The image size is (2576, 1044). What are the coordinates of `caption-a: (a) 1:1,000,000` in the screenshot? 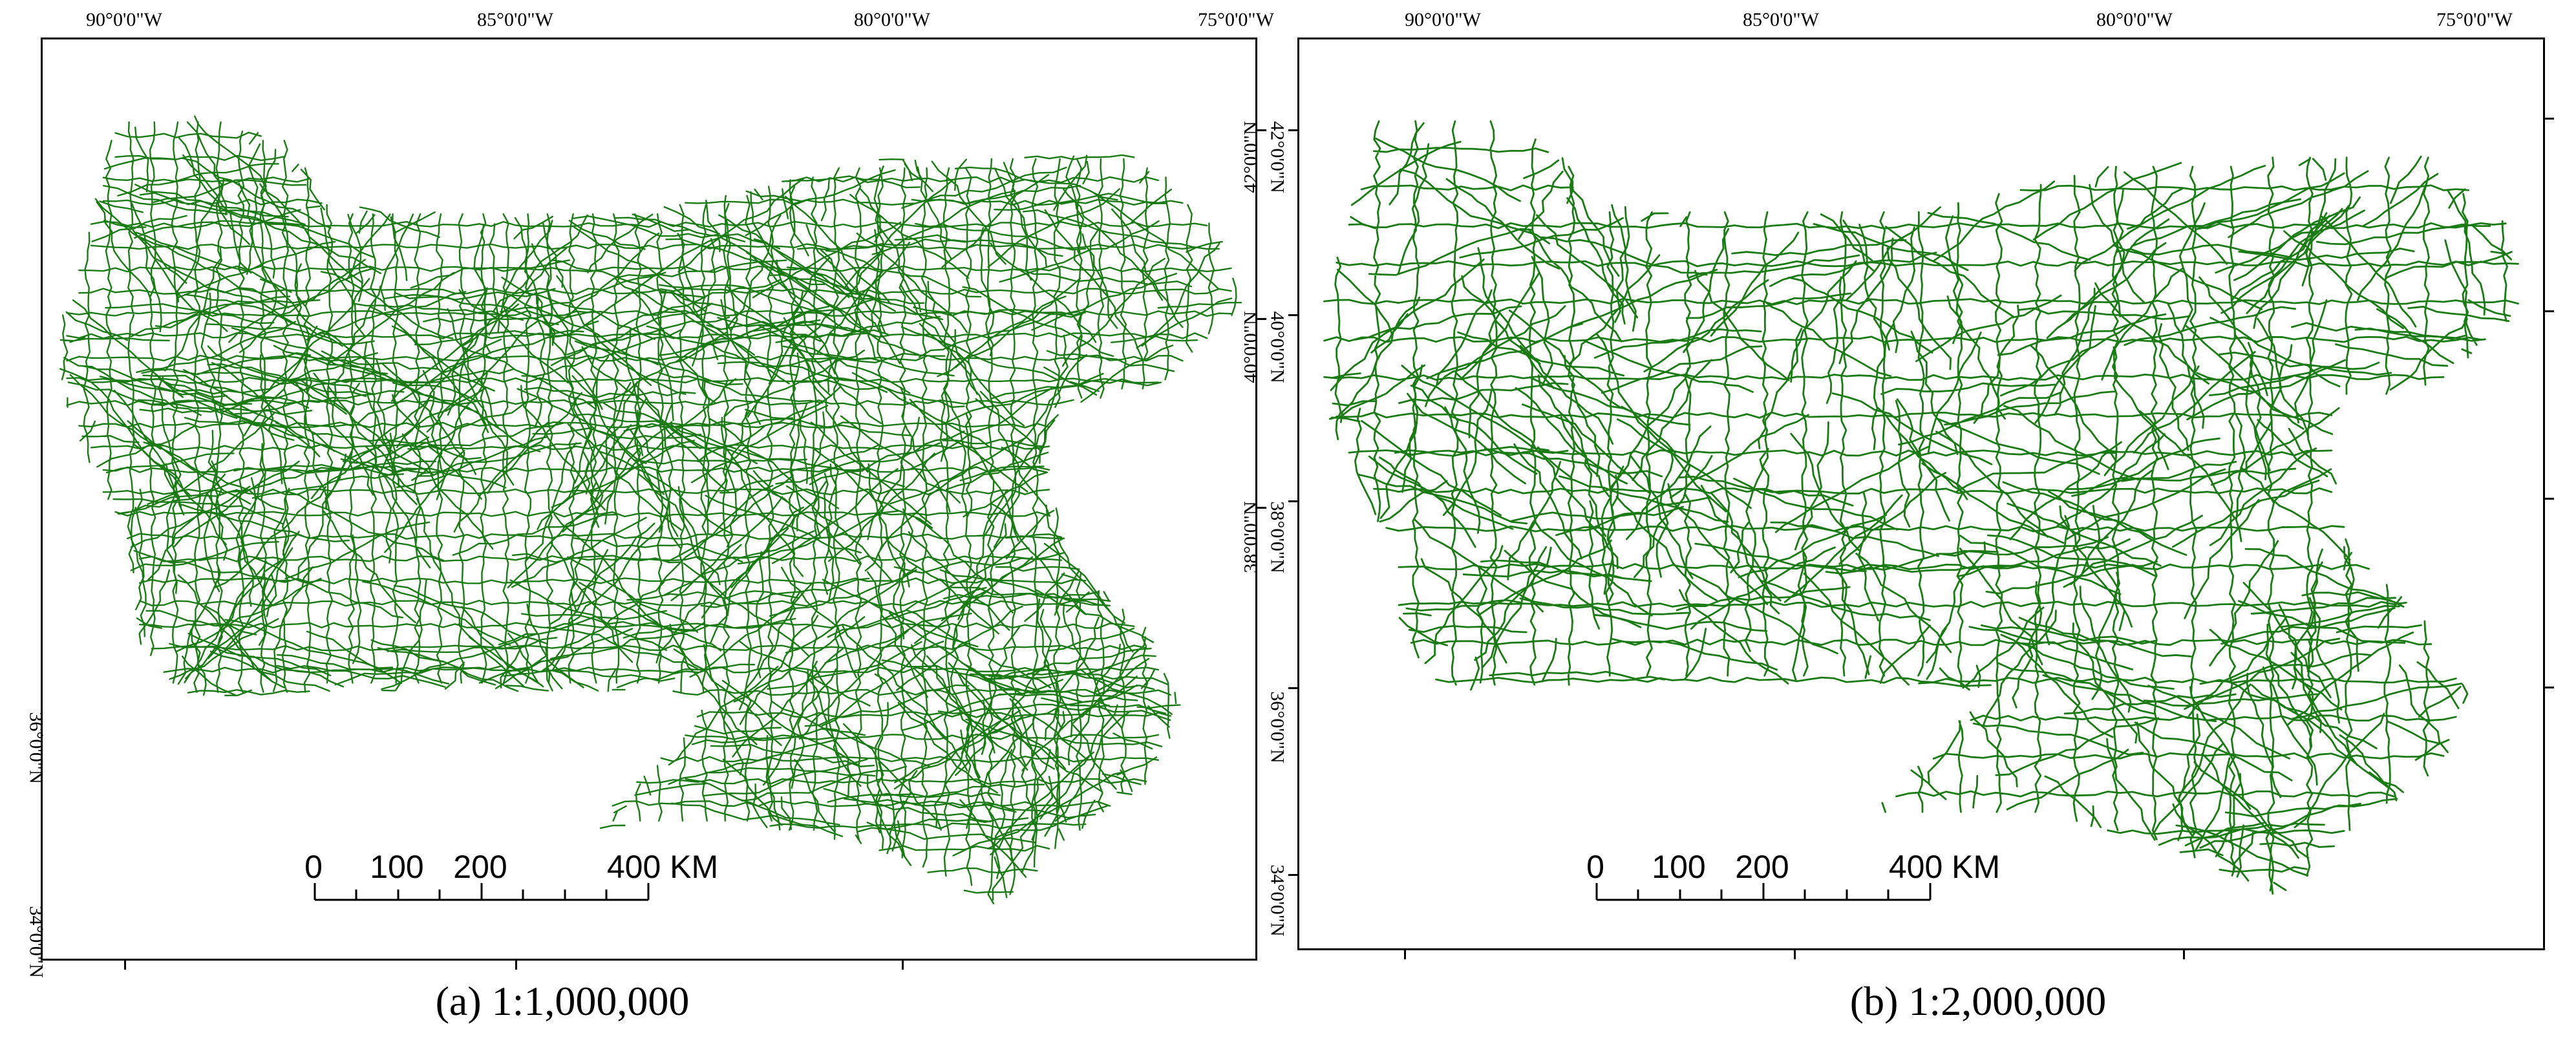 It's located at (562, 1001).